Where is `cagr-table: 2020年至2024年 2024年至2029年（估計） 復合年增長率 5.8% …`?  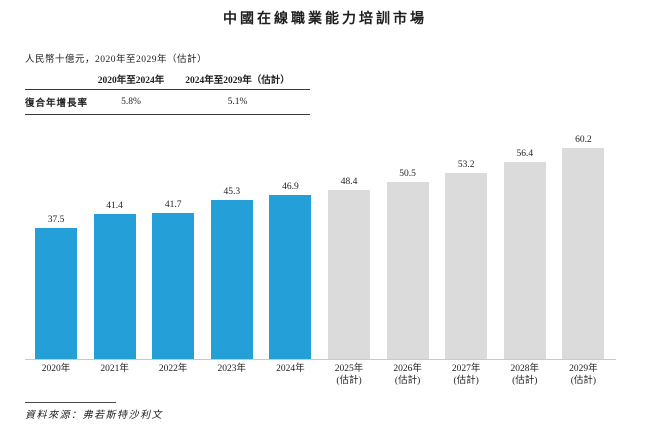
cagr-table: 2020年至2024年 2024年至2029年（估計） 復合年增長率 5.8% … is located at coordinates (167, 92).